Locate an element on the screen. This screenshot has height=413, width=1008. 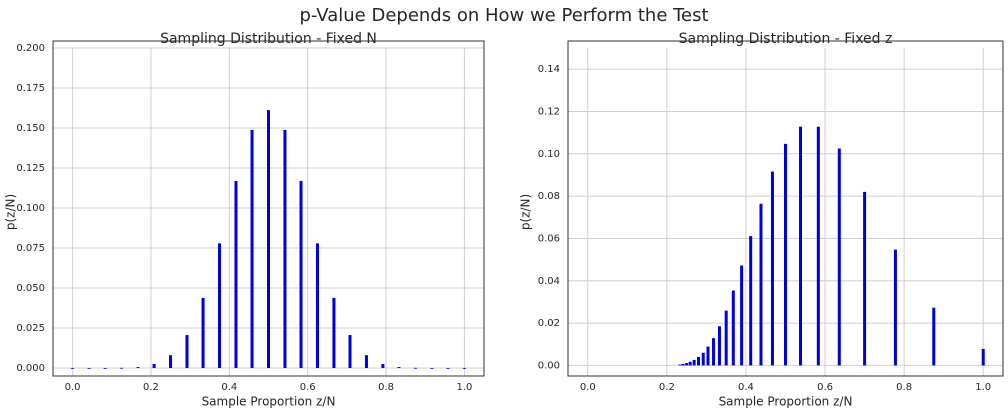
y-tick-label: 0.14 is located at coordinates (549, 69).